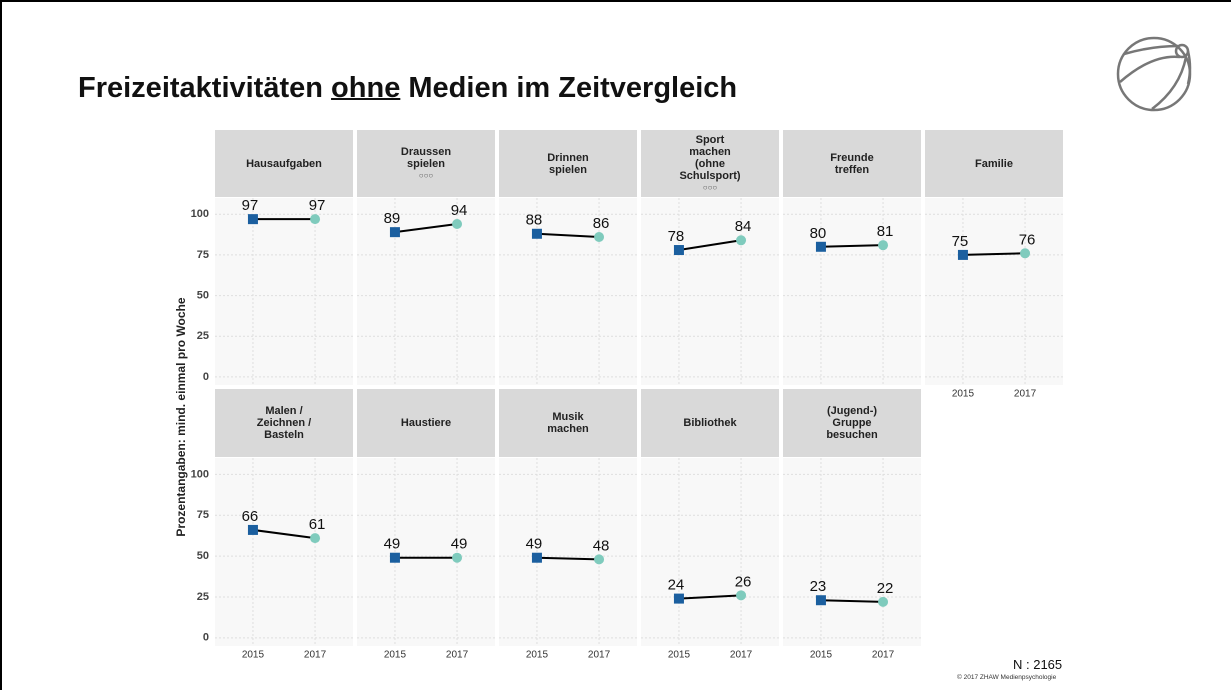 Image resolution: width=1231 pixels, height=690 pixels. What do you see at coordinates (366, 88) in the screenshot?
I see `title-emphasis: ohne` at bounding box center [366, 88].